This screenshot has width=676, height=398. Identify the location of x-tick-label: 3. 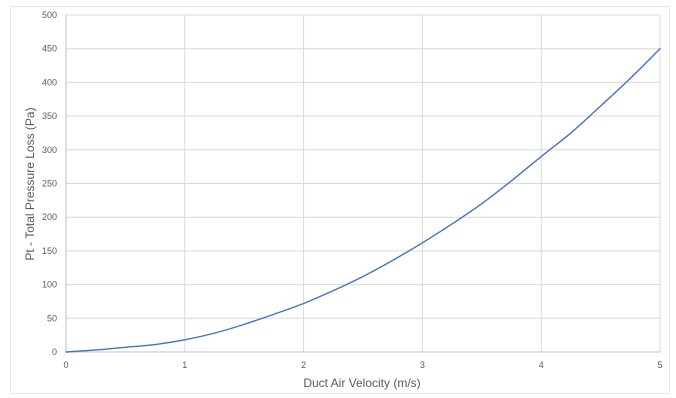
(422, 365).